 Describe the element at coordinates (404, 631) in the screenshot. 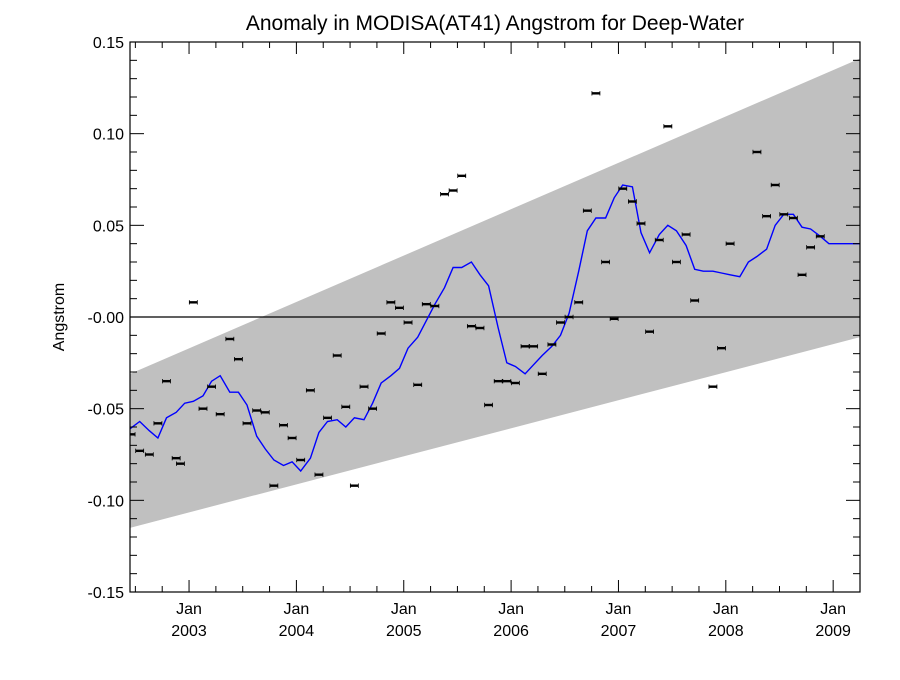

I see `x-tick-year-label: 2005` at that location.